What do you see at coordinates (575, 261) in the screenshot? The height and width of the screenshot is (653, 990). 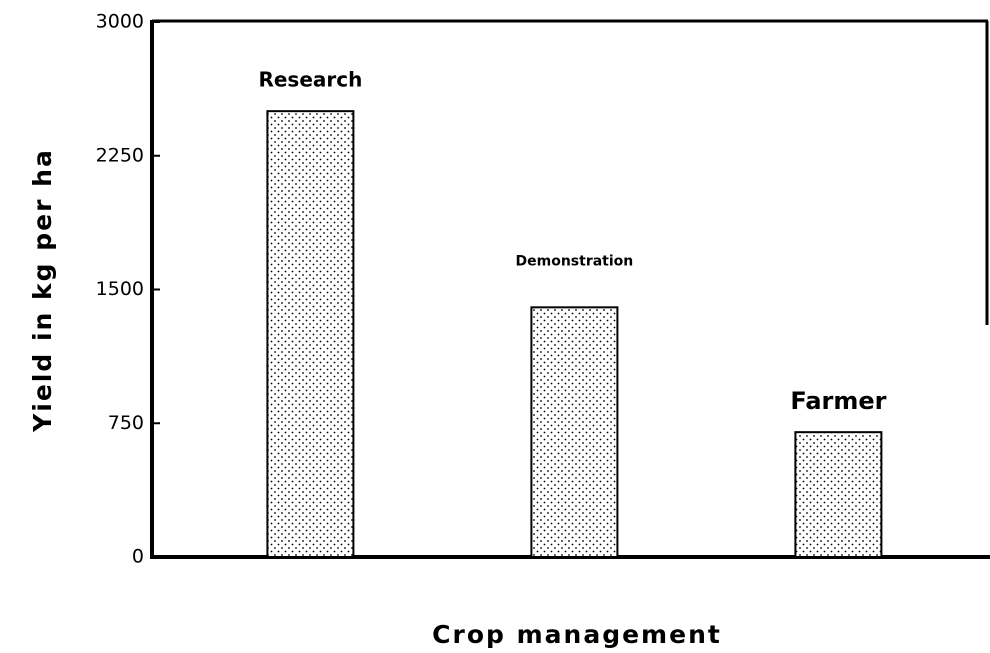 I see `category-label: Demonstration` at bounding box center [575, 261].